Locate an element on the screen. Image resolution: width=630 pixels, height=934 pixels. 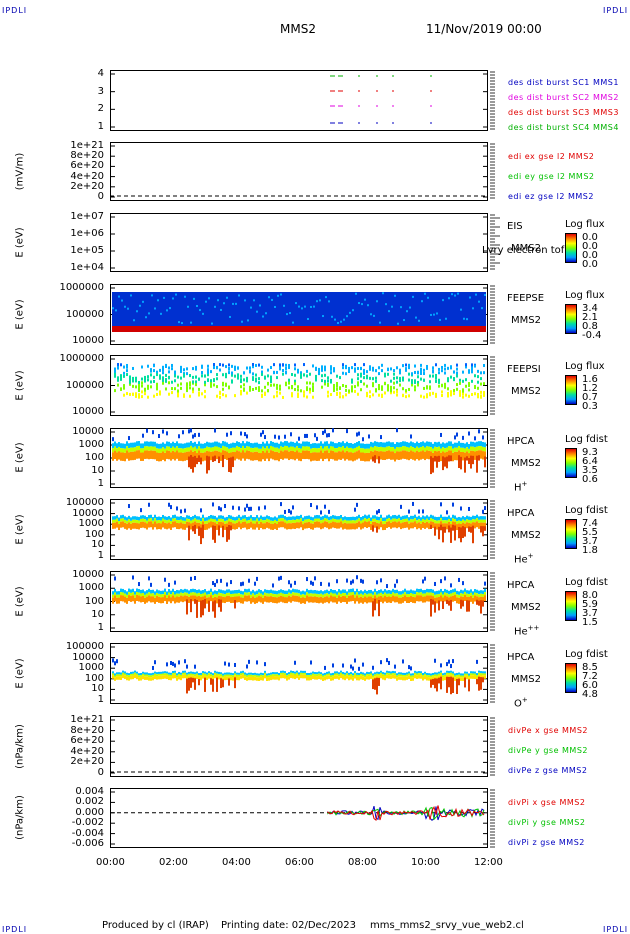
overlay-label: Lvry electron tof is located at coordinates (523, 250).